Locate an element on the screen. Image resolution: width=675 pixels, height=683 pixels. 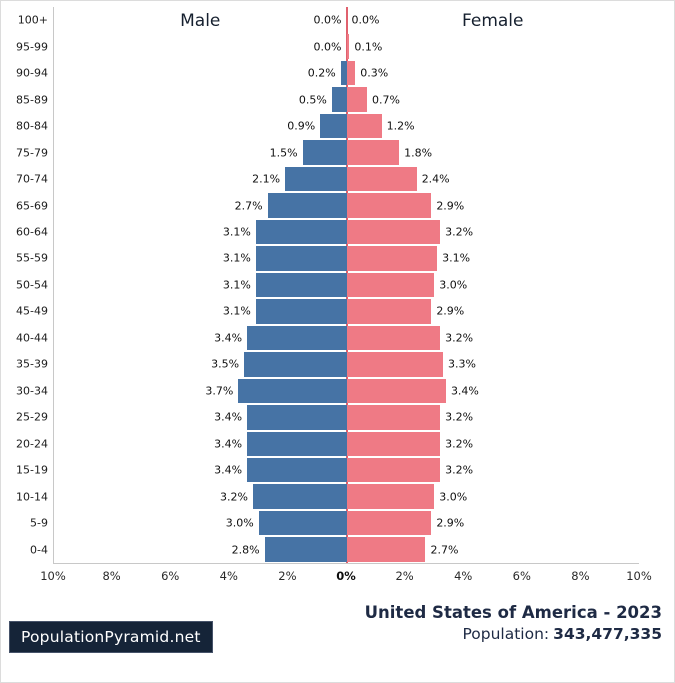
pyramid-row: 95-99 0.0% 0.1% is located at coordinates (327, 46).